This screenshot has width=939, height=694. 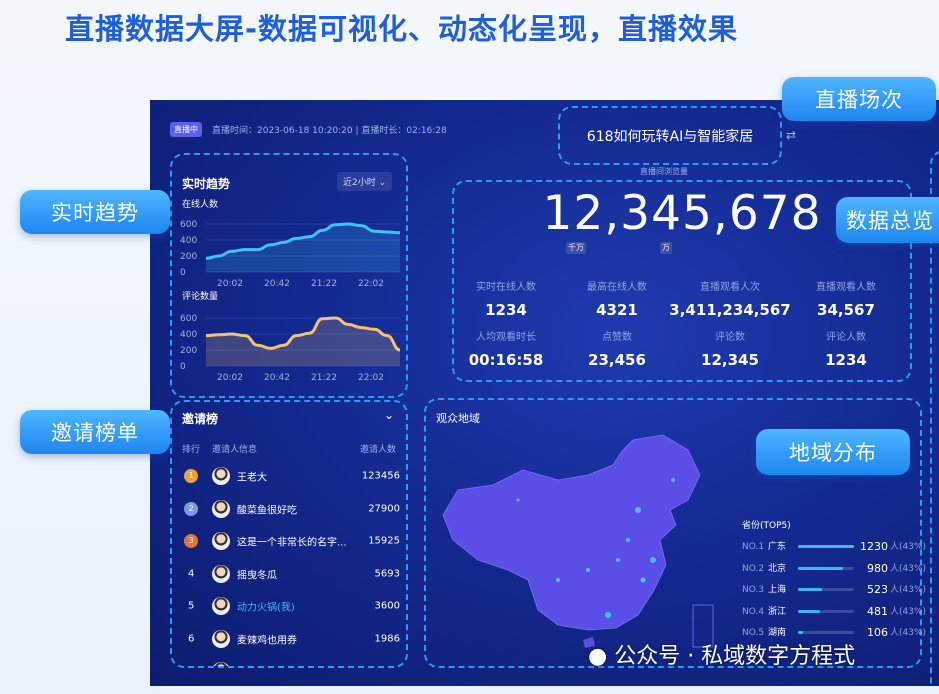 I want to click on china-map, so click(x=588, y=545).